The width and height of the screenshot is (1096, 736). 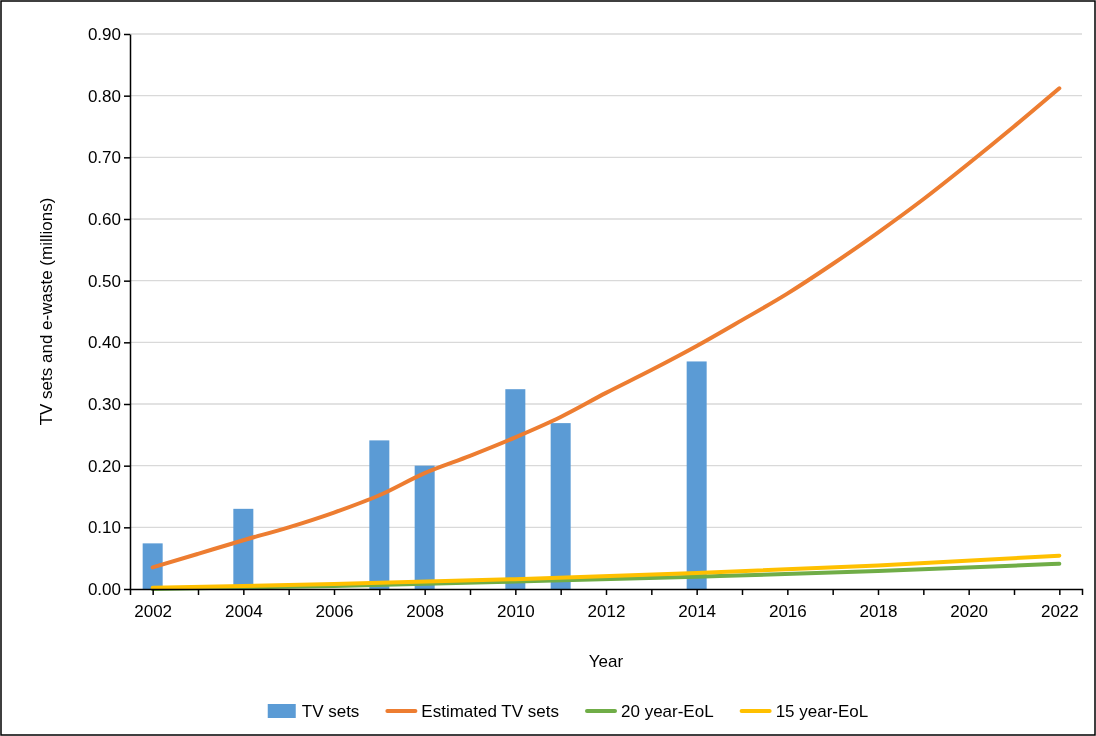 What do you see at coordinates (330, 711) in the screenshot?
I see `legend-label: TV sets` at bounding box center [330, 711].